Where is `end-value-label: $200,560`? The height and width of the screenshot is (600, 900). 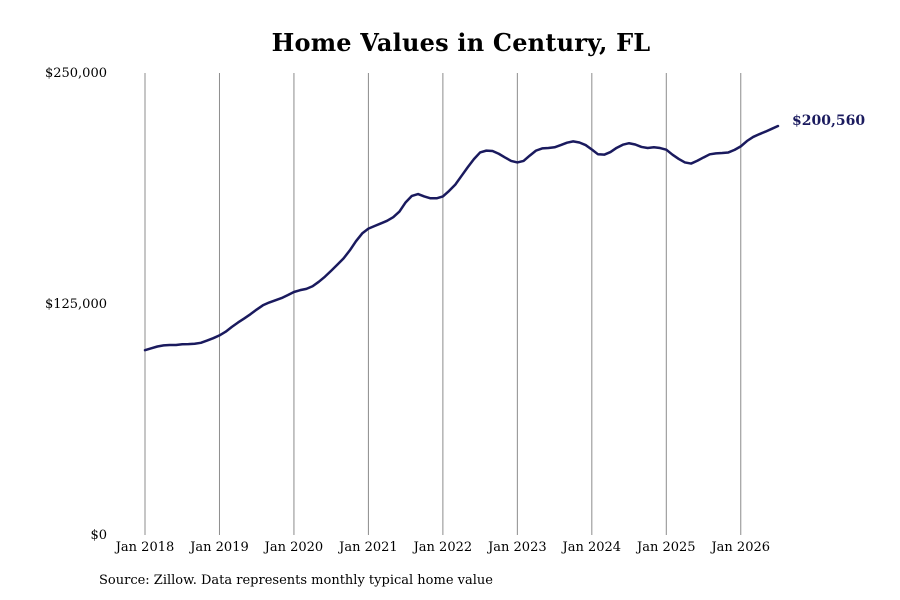
end-value-label: $200,560 is located at coordinates (828, 121).